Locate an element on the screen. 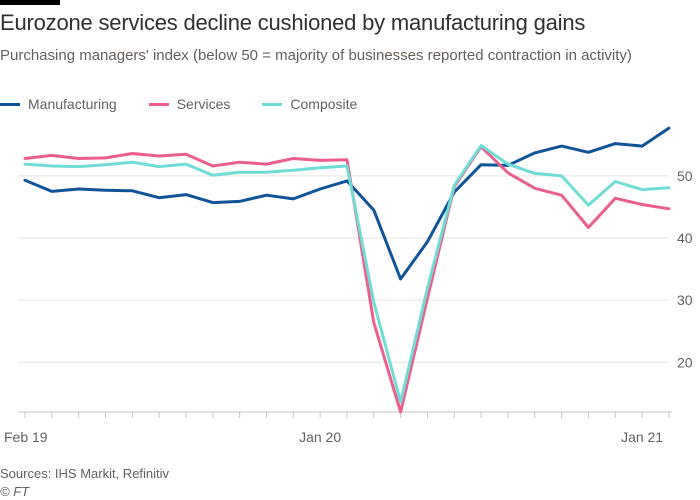  legend-label: Composite is located at coordinates (324, 104).